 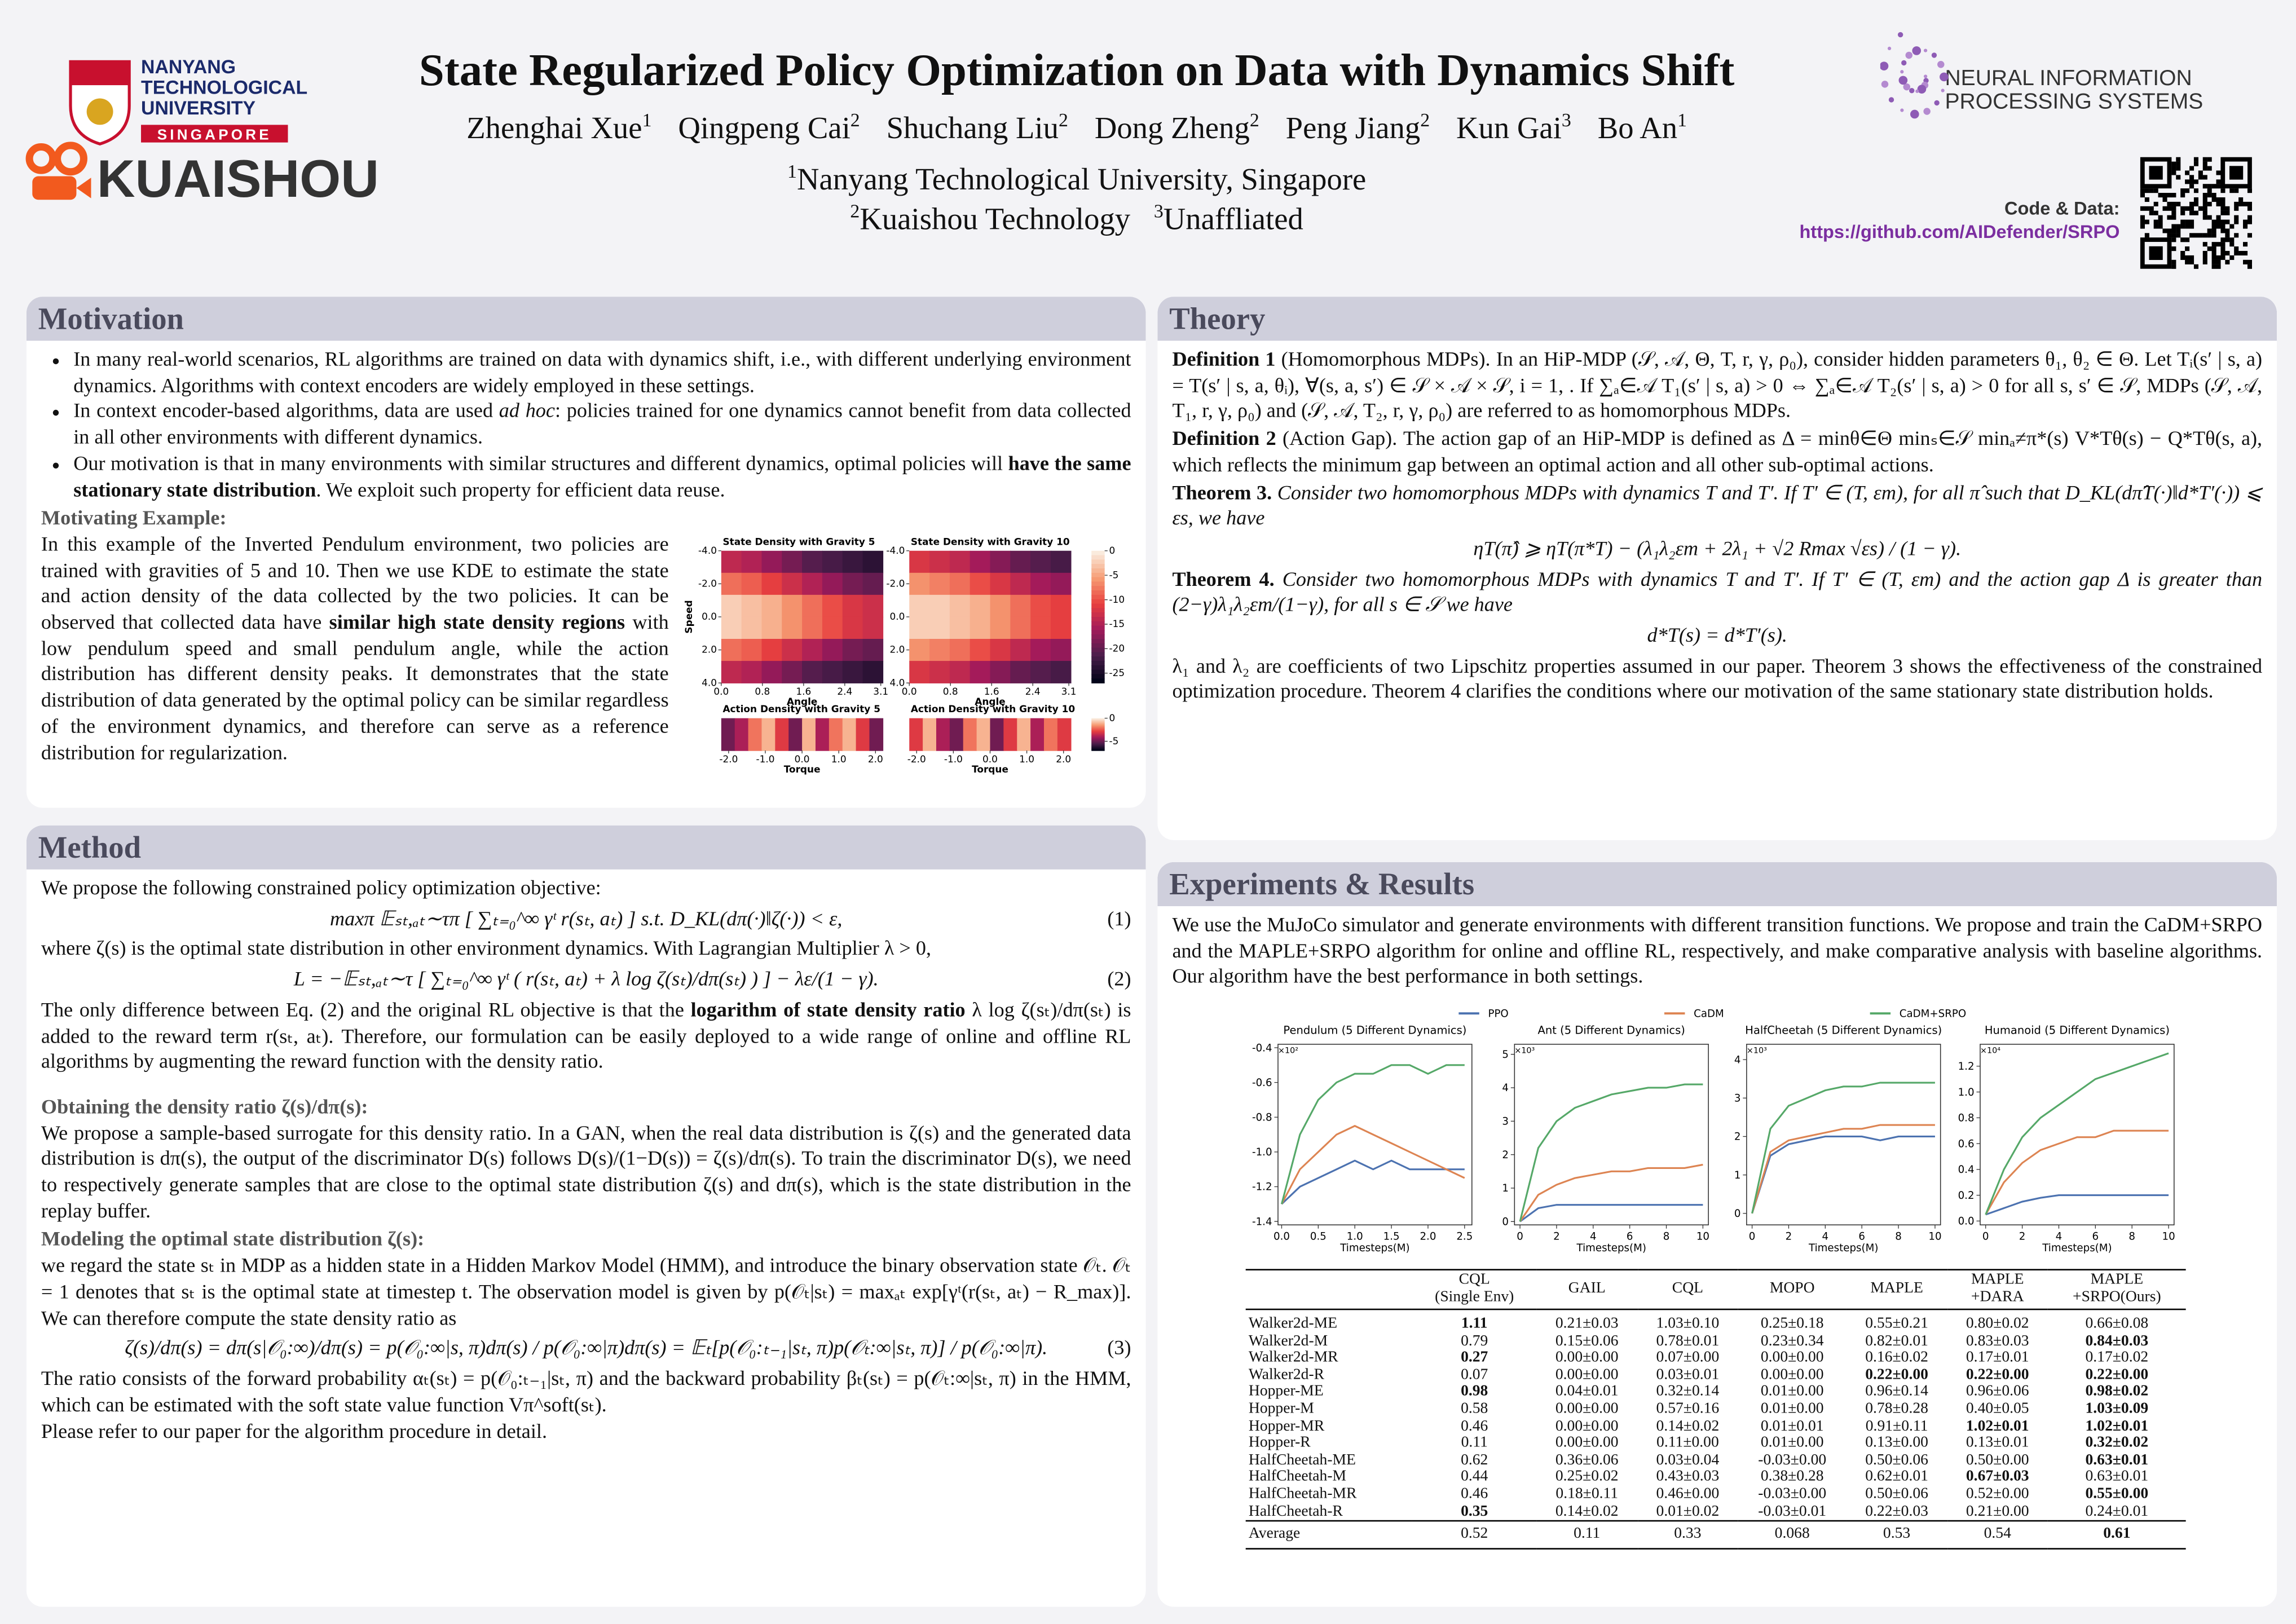 I want to click on x-tick-label: 10, so click(x=2168, y=1236).